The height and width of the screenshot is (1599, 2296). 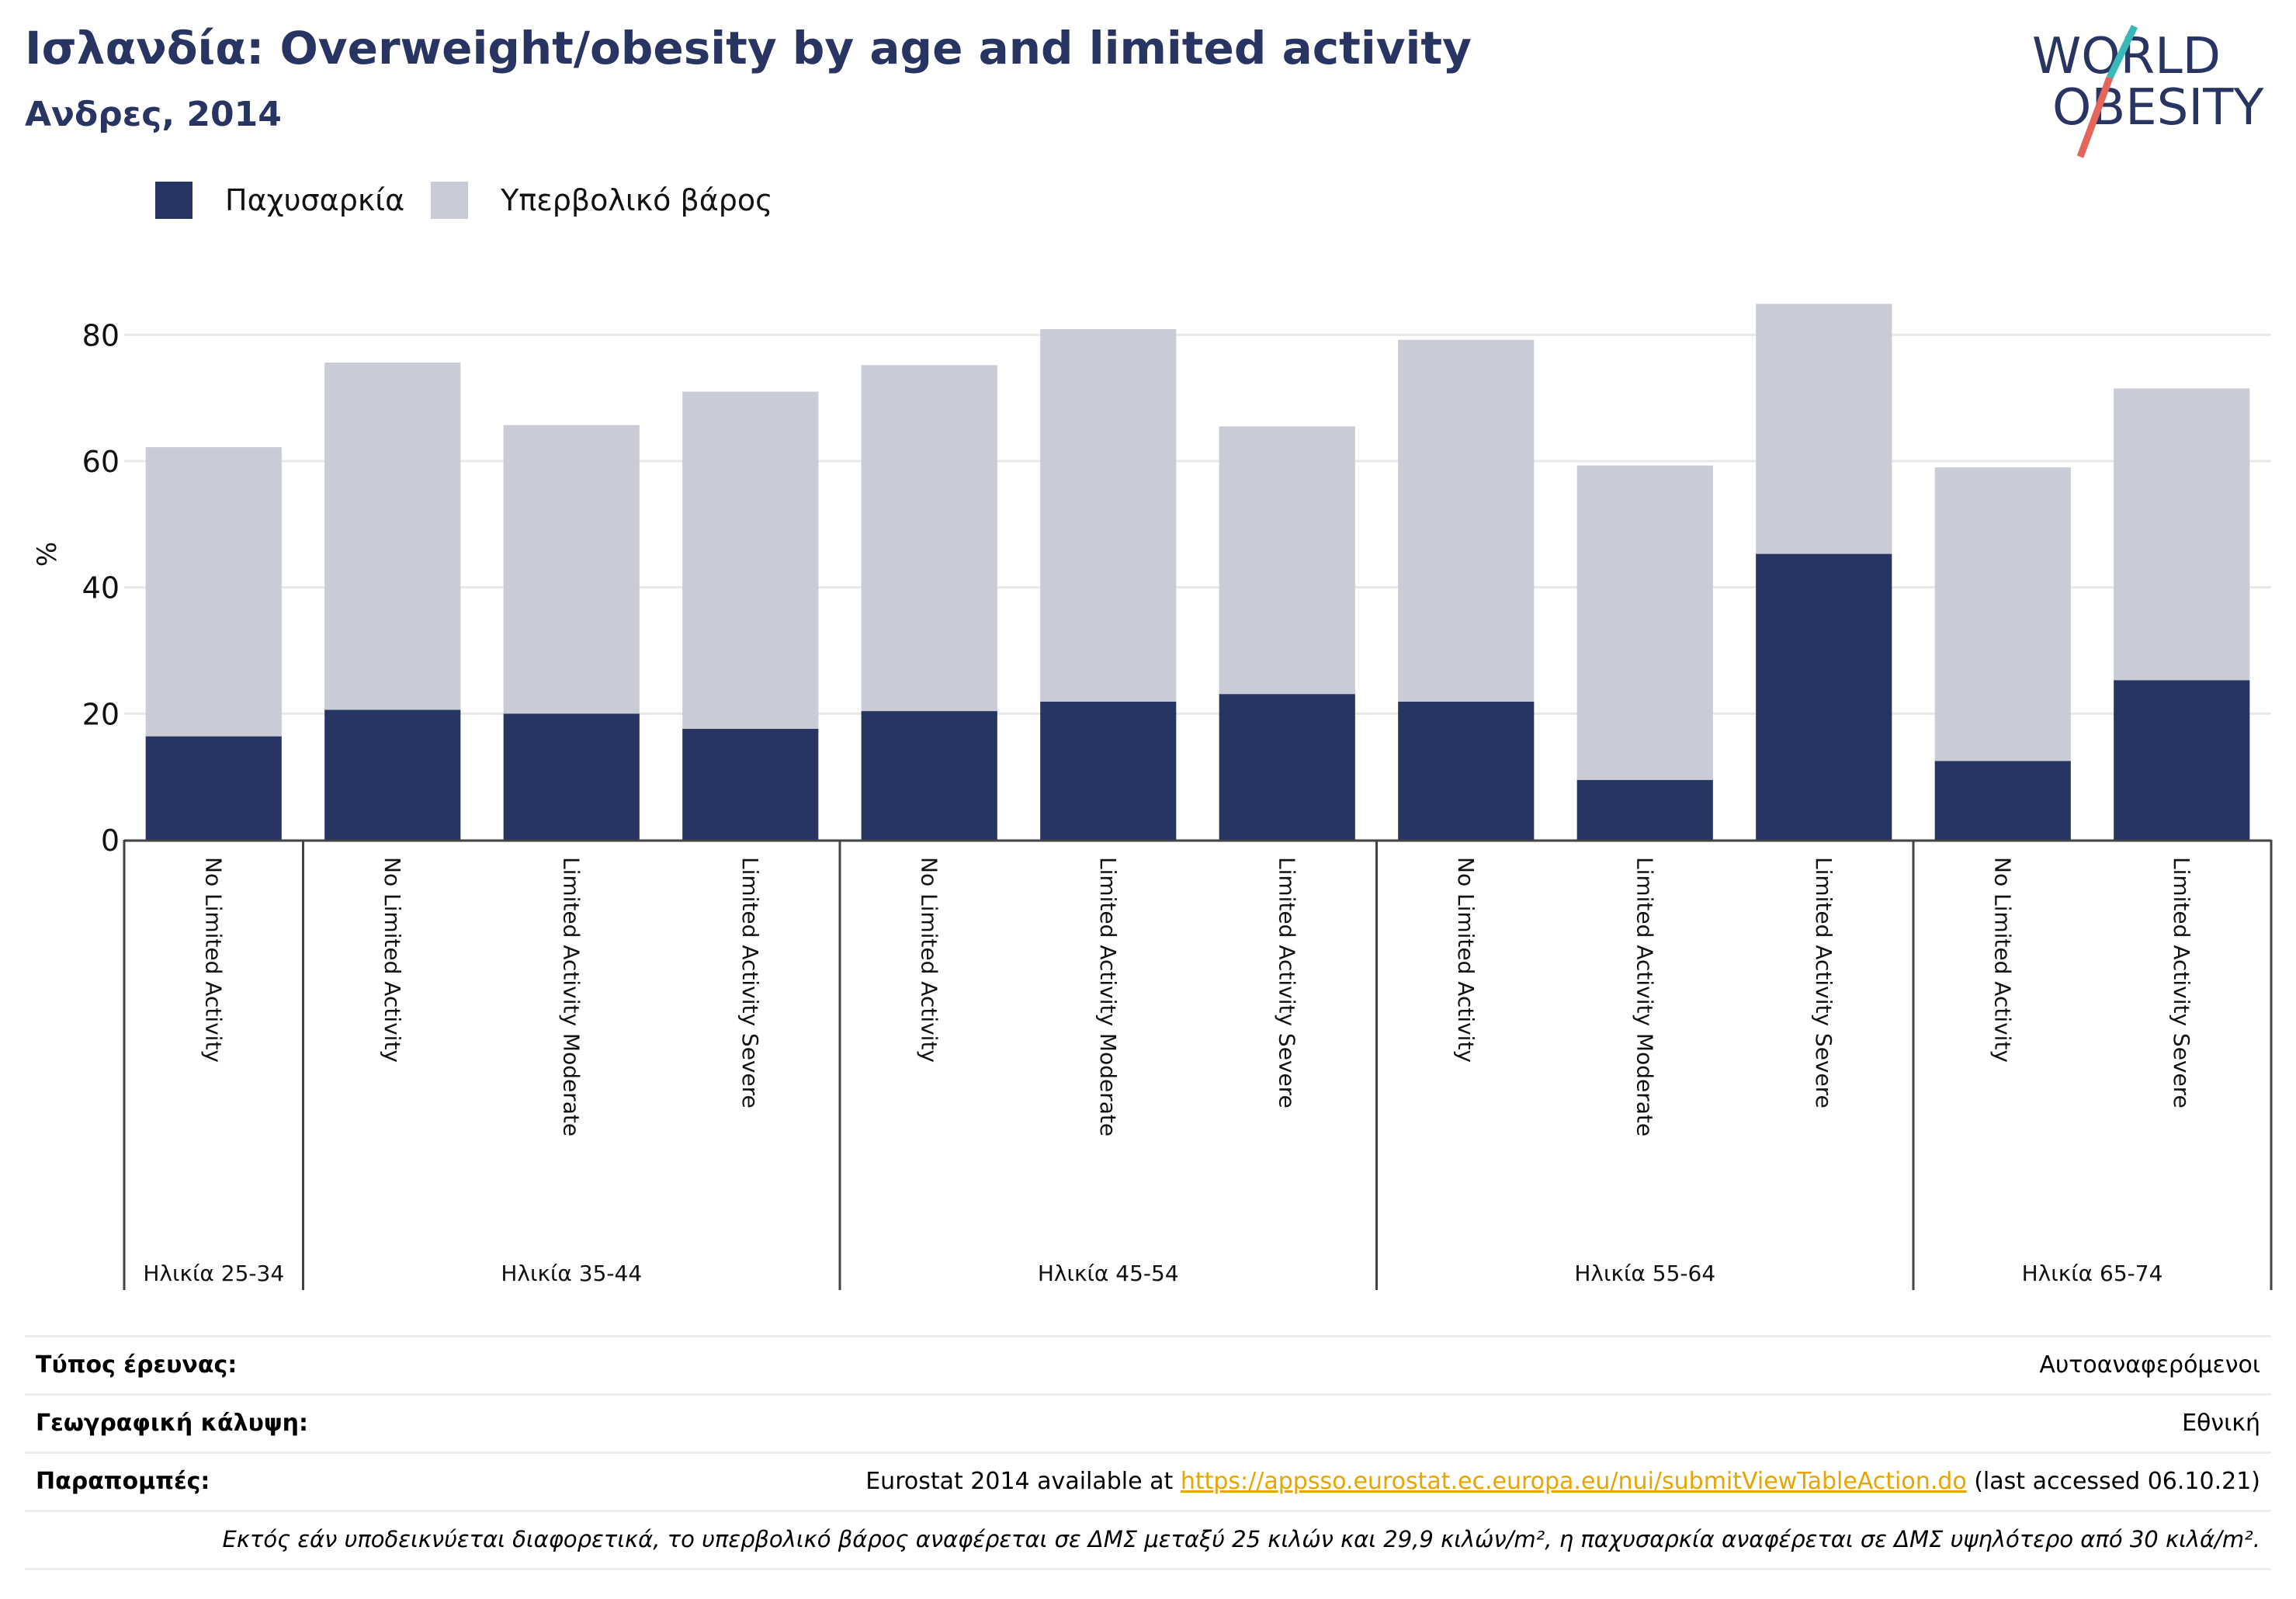 What do you see at coordinates (2149, 1365) in the screenshot?
I see `survey-type-value: Αυτοαναφερόμενοι` at bounding box center [2149, 1365].